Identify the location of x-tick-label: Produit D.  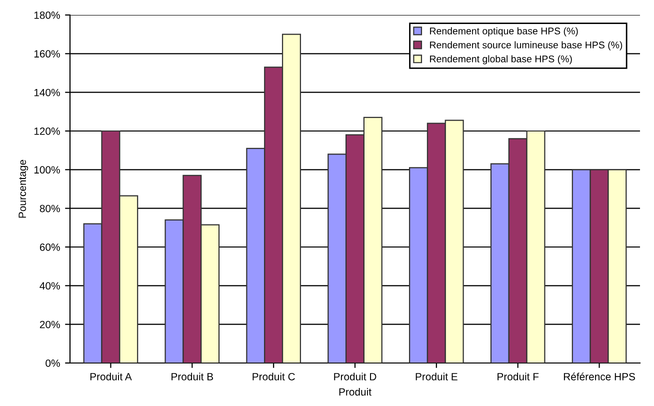
(355, 376).